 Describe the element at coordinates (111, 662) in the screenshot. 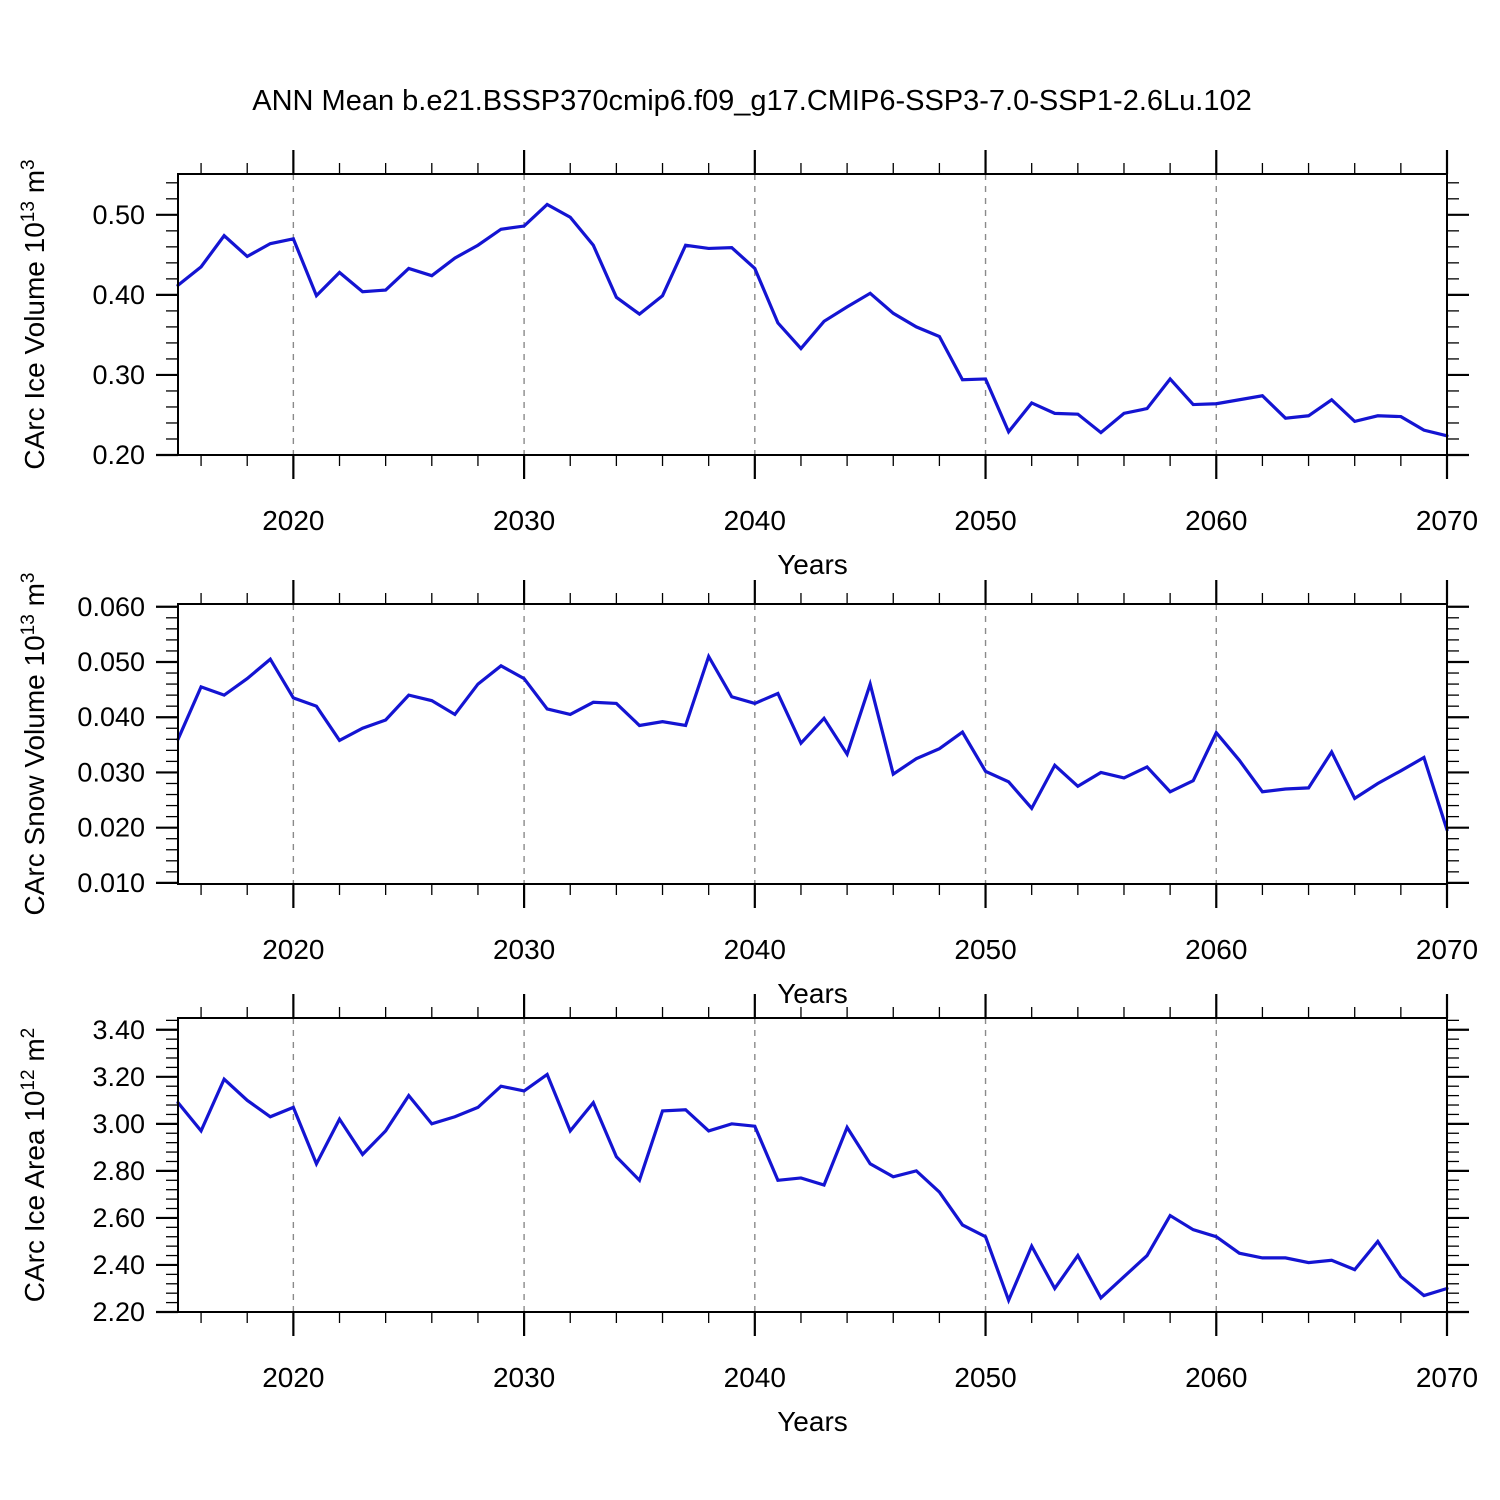

I see `y-tick-label: 0.050` at that location.